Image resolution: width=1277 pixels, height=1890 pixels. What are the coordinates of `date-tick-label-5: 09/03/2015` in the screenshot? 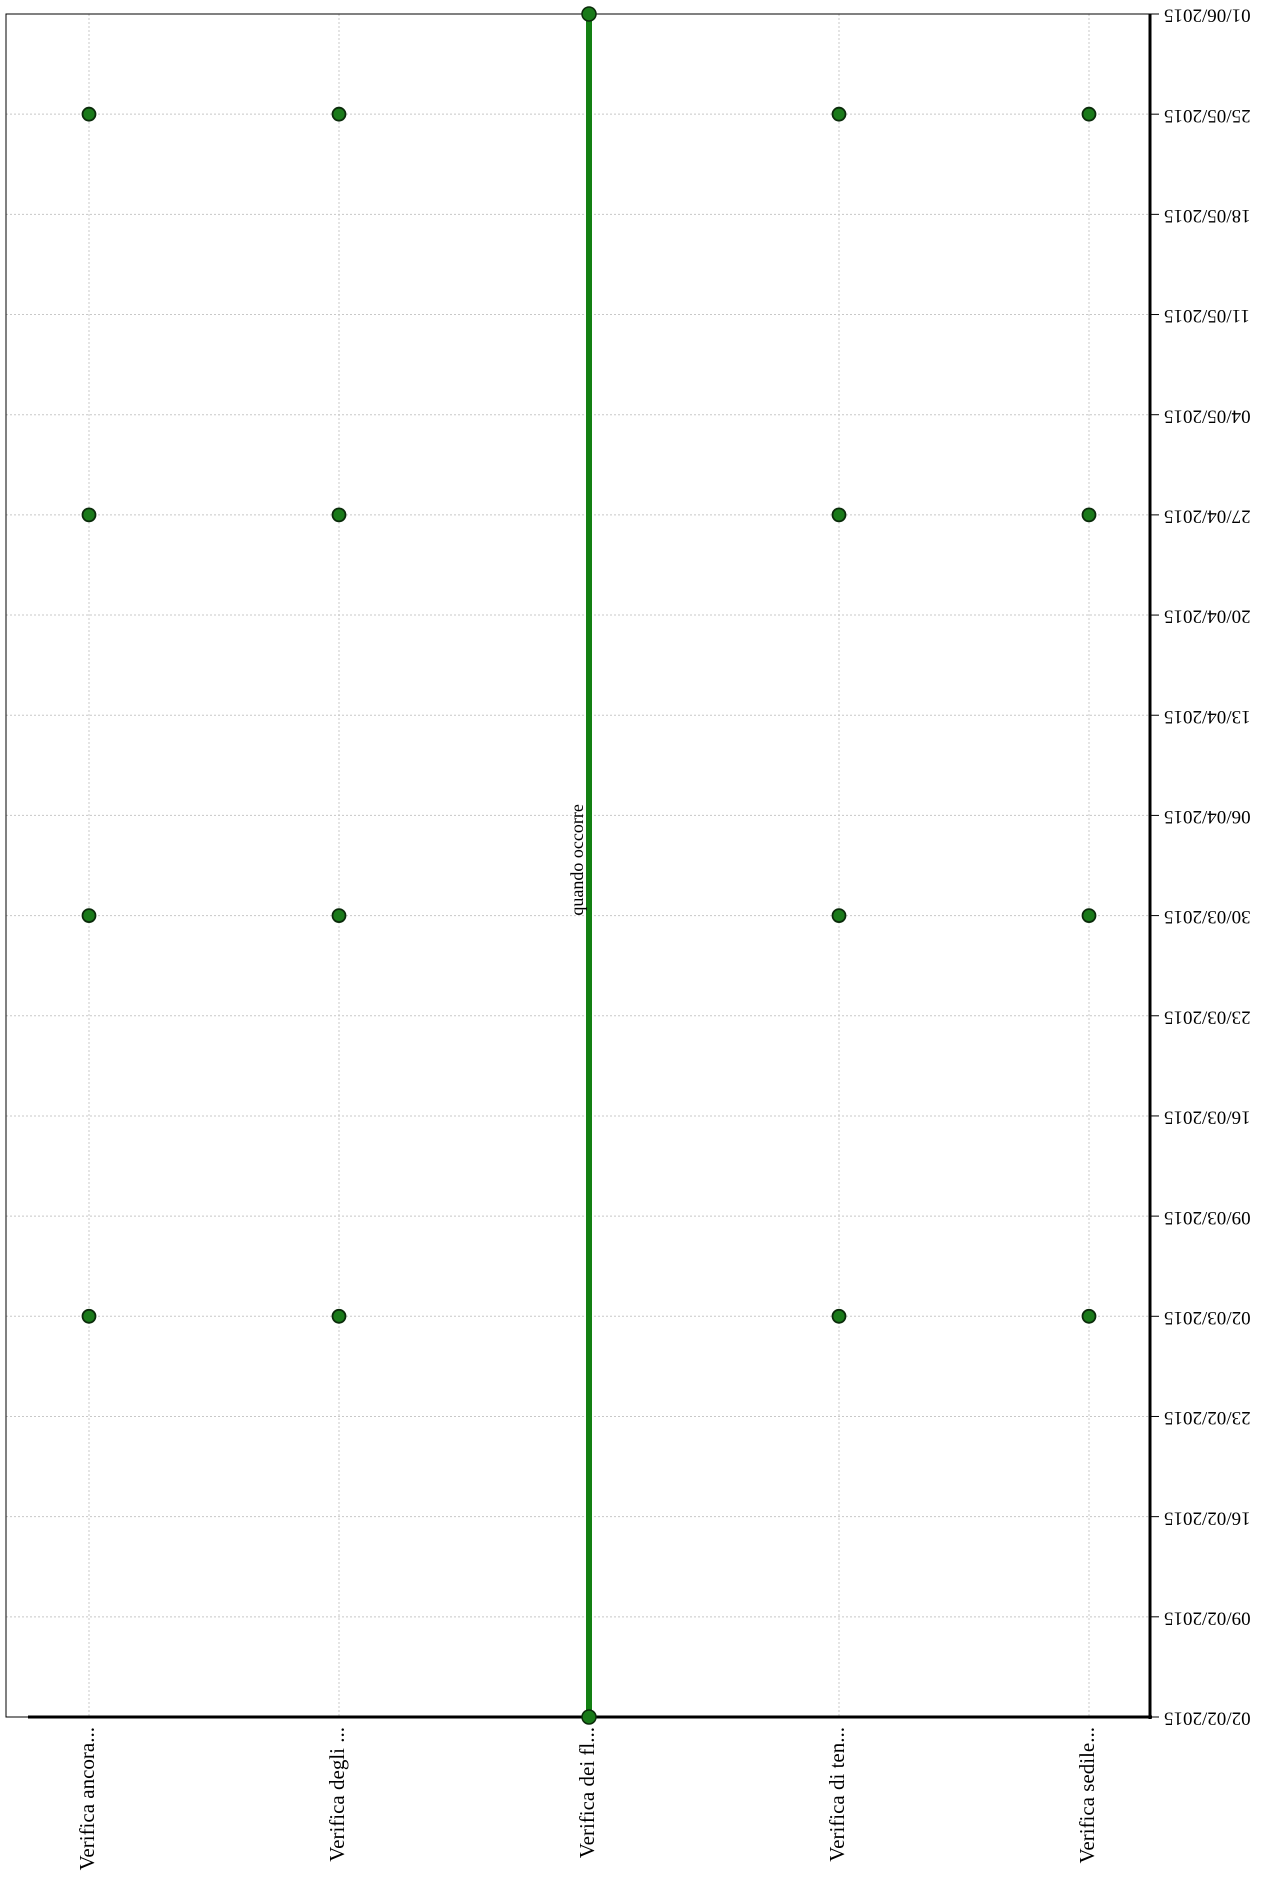 It's located at (1207, 1217).